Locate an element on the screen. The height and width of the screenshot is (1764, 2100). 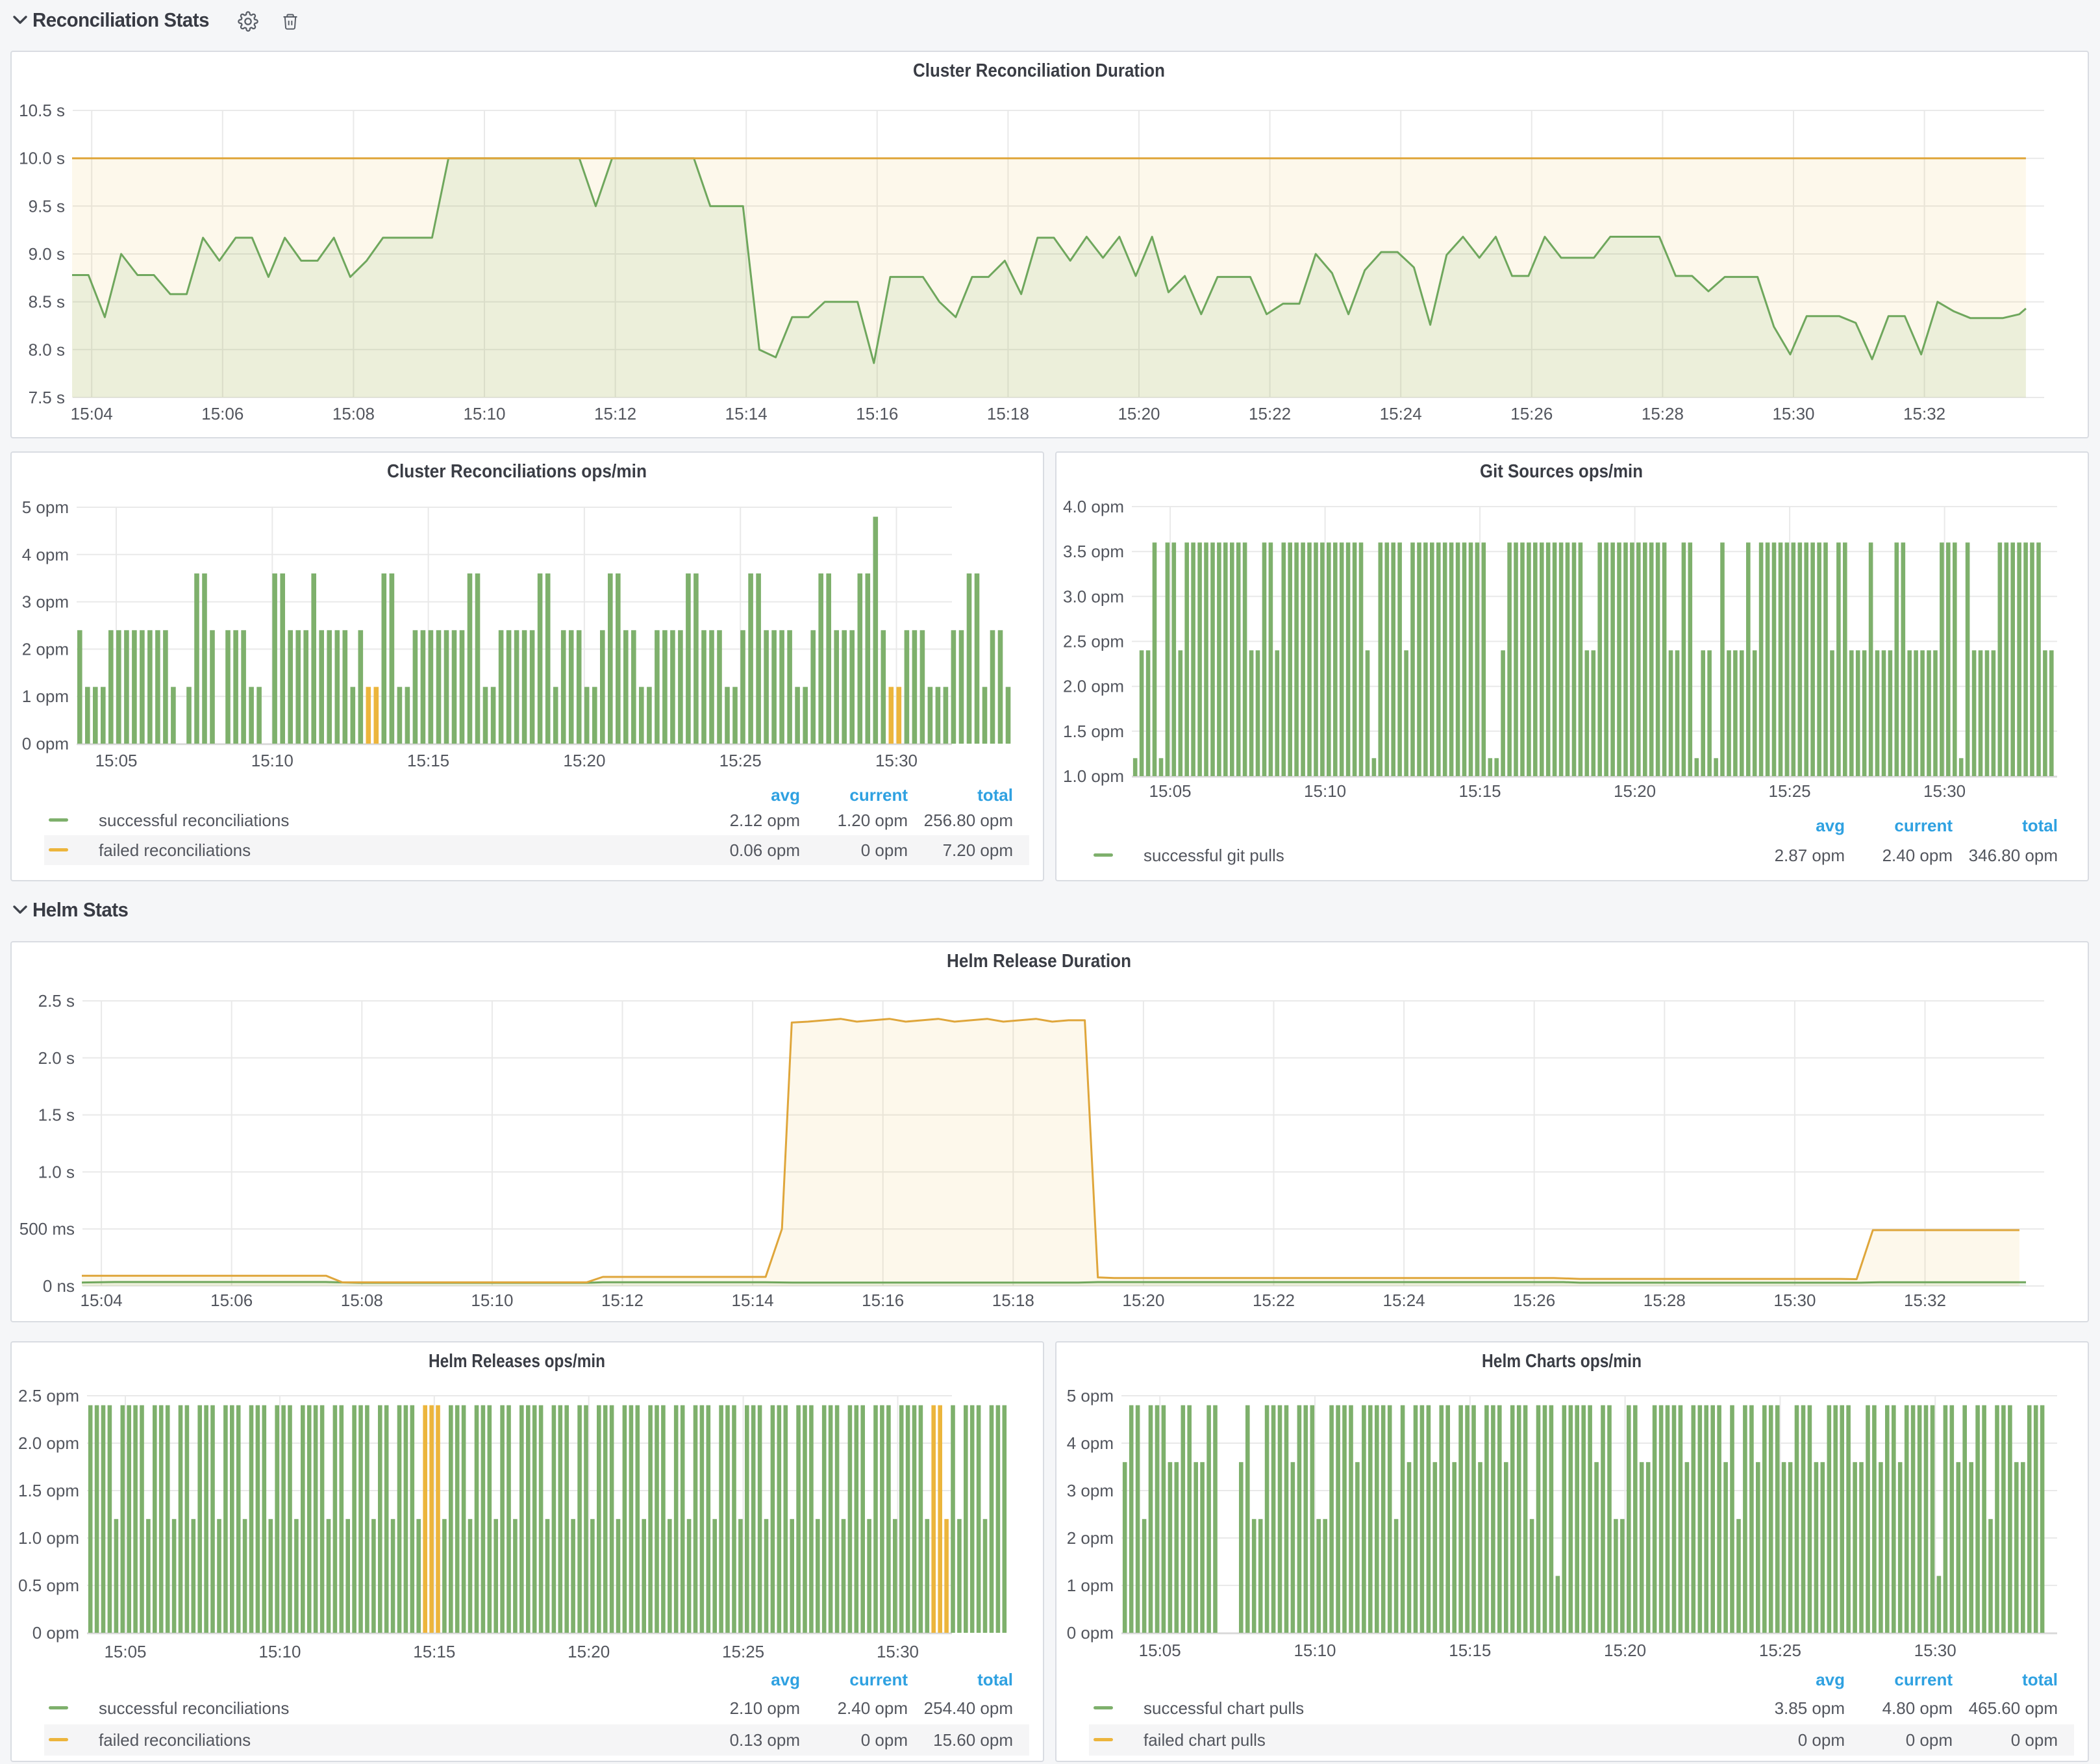
svg-text: successful chart pulls is located at coordinates (1224, 1708).